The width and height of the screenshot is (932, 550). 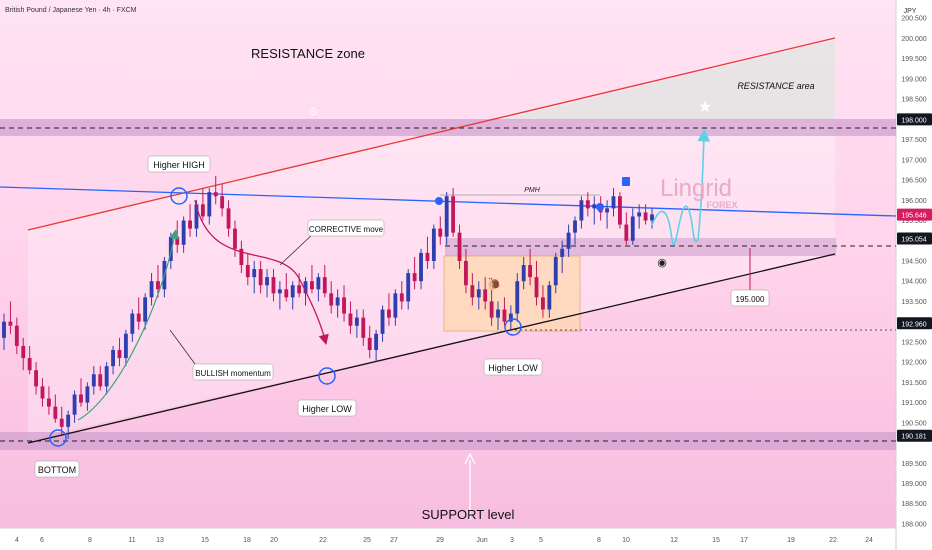 What do you see at coordinates (468, 514) in the screenshot?
I see `support-level-label: SUPPORT level` at bounding box center [468, 514].